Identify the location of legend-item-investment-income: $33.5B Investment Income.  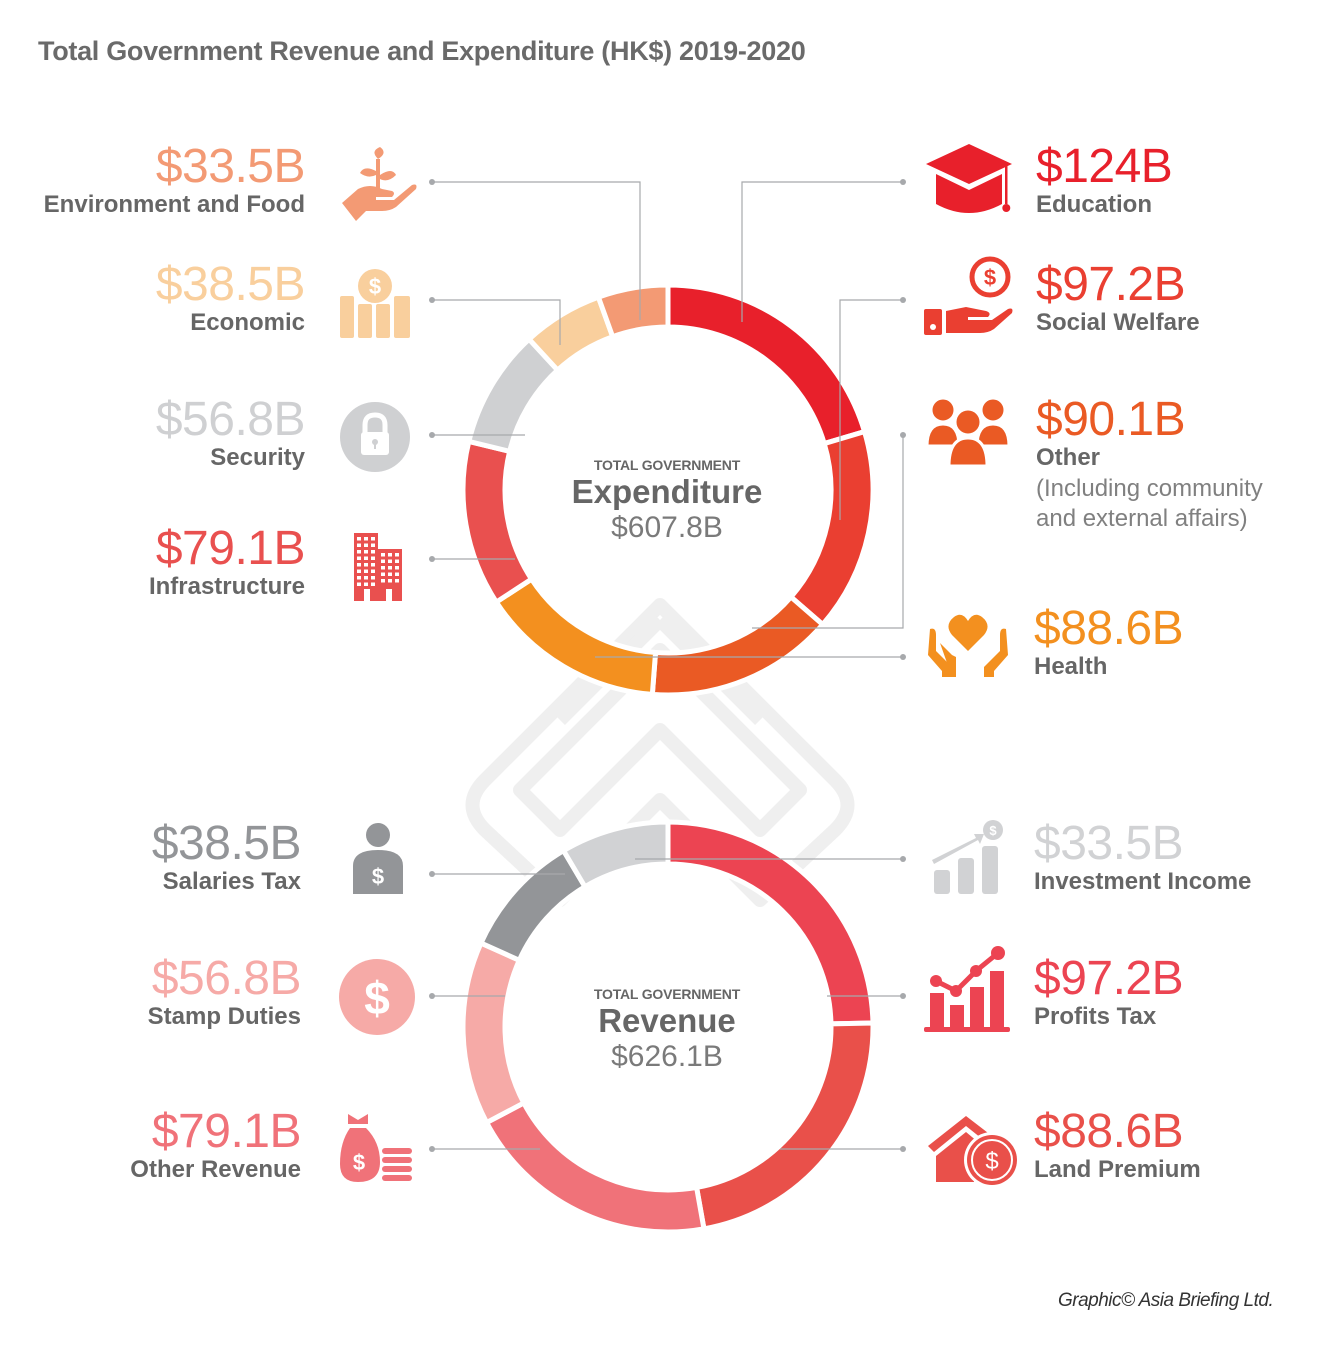
(1142, 857).